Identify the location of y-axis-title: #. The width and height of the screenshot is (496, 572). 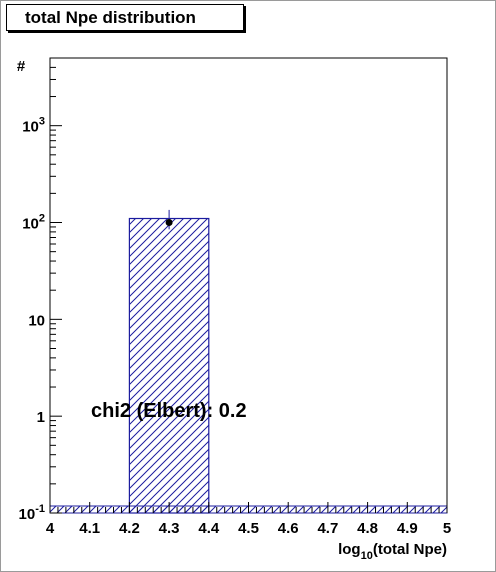
(21, 66).